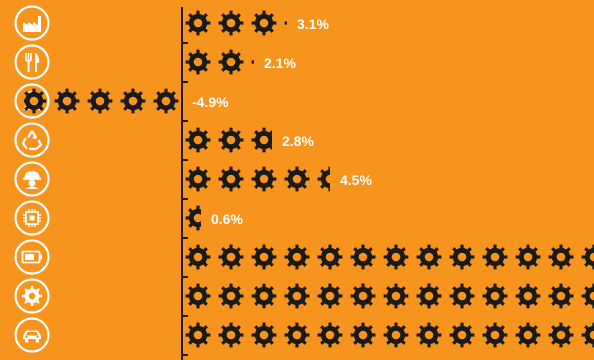 Image resolution: width=594 pixels, height=360 pixels. Describe the element at coordinates (32, 257) in the screenshot. I see `battery-icon` at that location.